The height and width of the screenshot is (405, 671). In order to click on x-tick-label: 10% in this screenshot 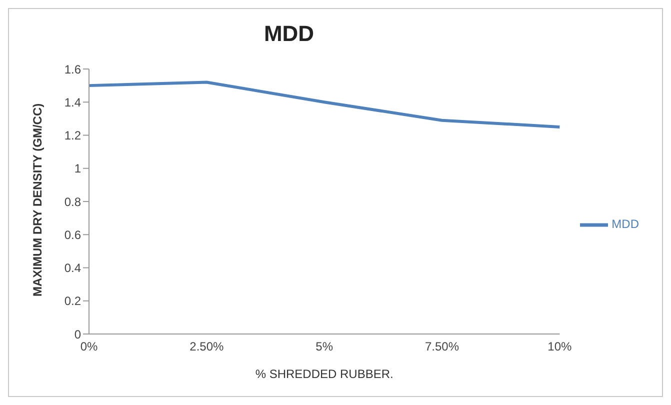, I will do `click(560, 347)`.